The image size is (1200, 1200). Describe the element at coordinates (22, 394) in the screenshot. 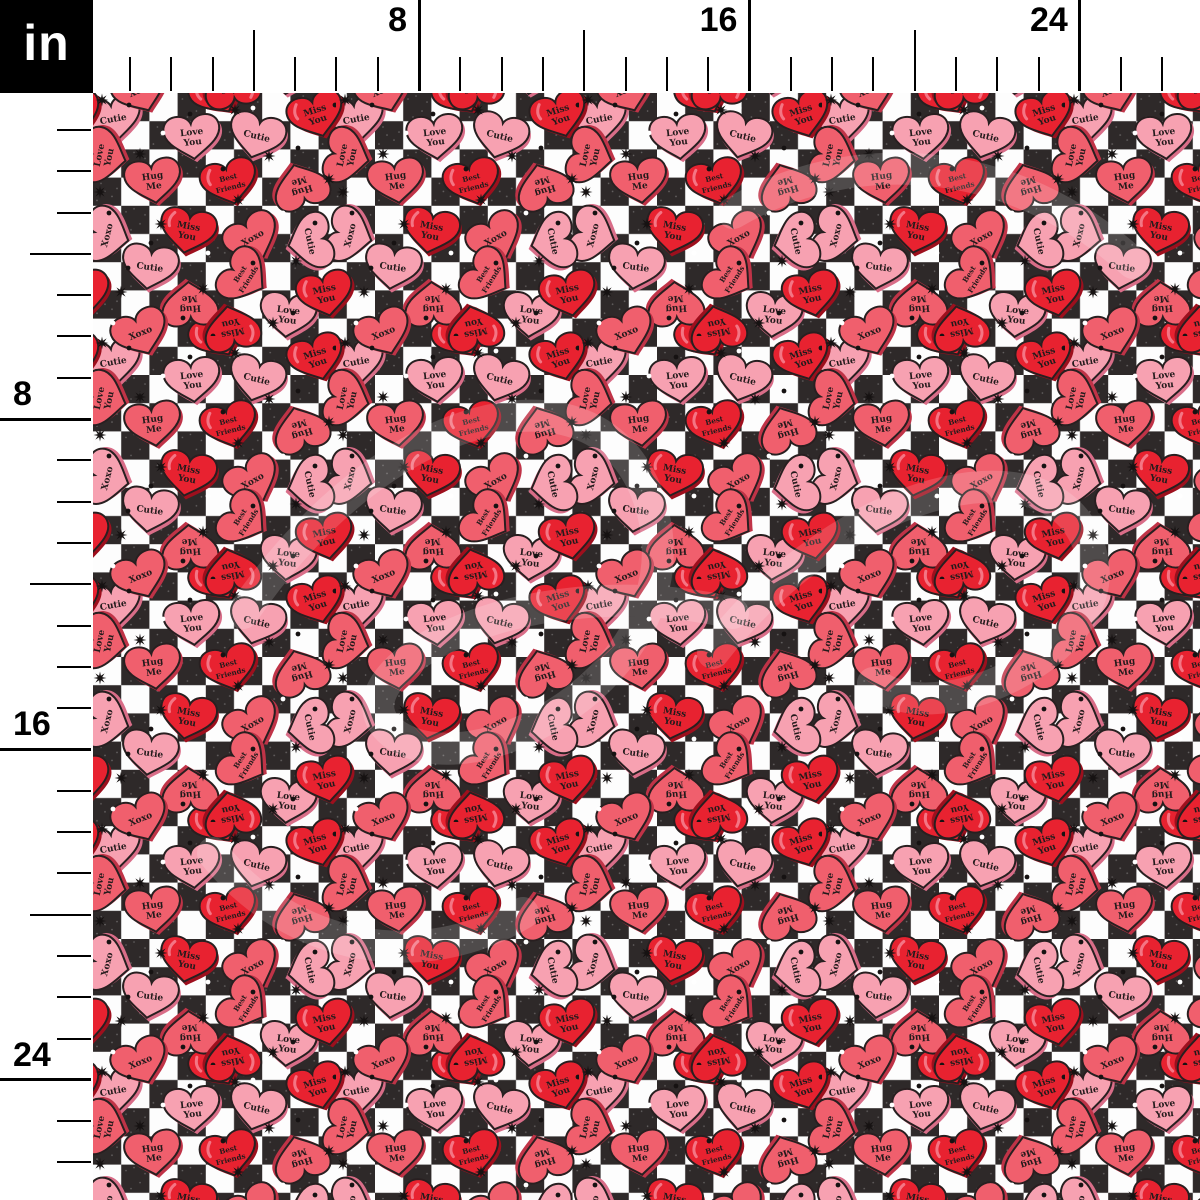

I see `ruler-number-left: 8` at that location.